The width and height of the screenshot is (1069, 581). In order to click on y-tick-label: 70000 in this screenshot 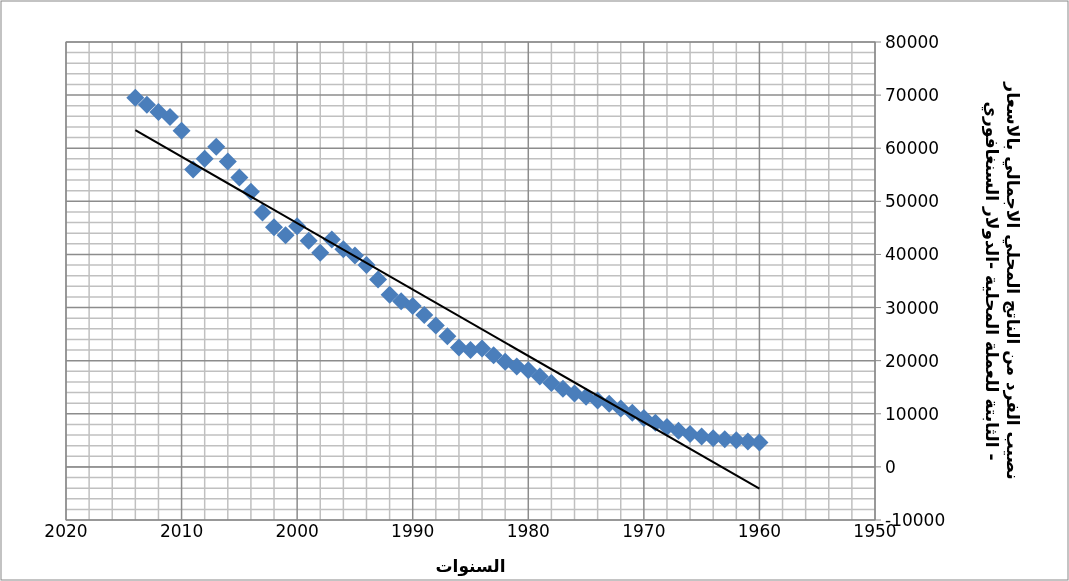, I will do `click(912, 95)`.